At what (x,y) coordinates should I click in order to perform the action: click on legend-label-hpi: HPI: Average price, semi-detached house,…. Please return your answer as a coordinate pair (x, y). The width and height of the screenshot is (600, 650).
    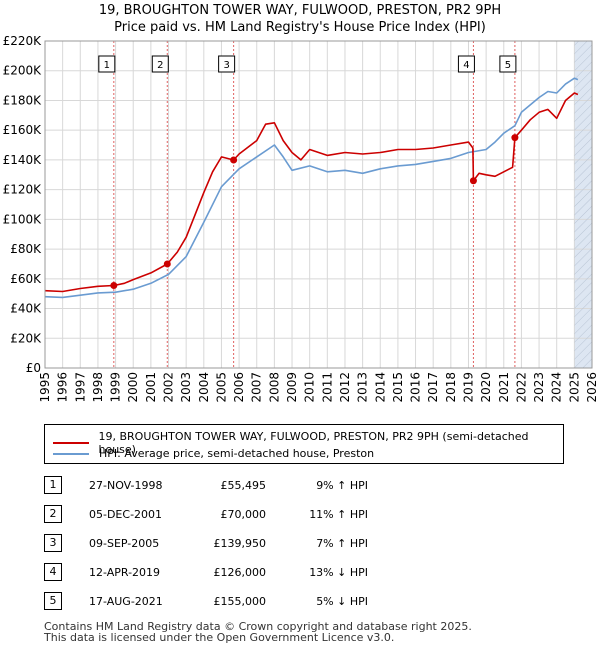
    Looking at the image, I should click on (237, 453).